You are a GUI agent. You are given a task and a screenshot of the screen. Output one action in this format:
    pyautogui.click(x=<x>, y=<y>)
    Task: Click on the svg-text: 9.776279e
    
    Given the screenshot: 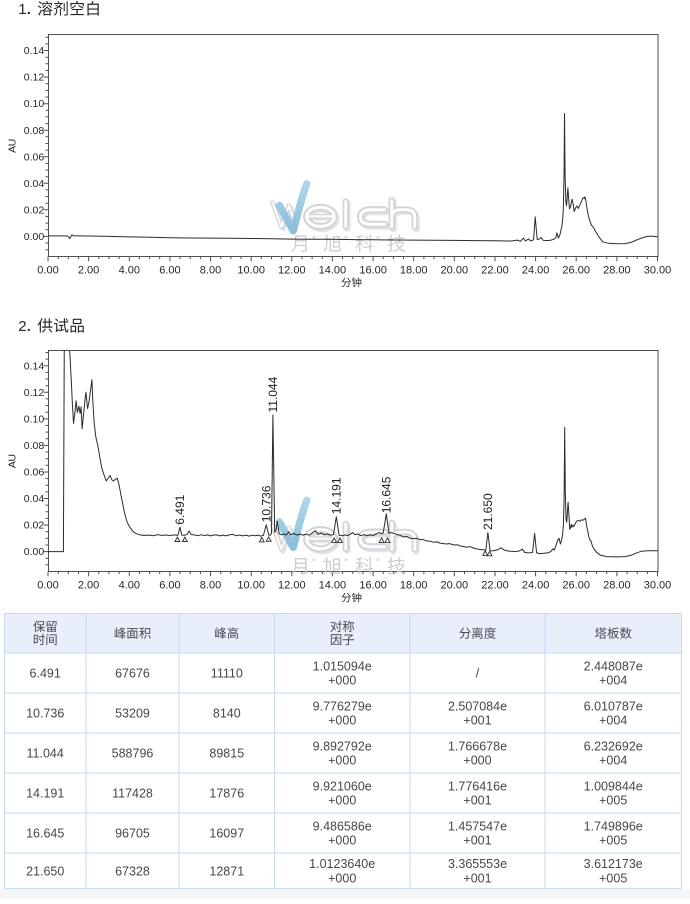 What is the action you would take?
    pyautogui.click(x=342, y=706)
    